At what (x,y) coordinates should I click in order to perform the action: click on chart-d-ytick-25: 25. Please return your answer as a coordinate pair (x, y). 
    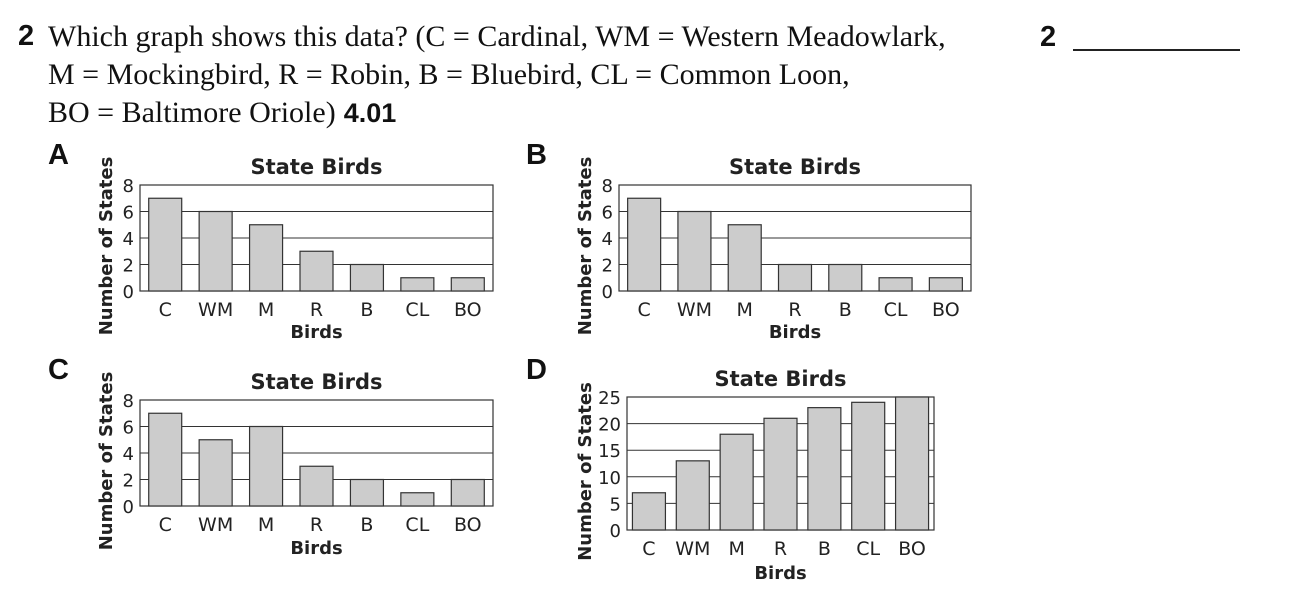
    Looking at the image, I should click on (609, 398).